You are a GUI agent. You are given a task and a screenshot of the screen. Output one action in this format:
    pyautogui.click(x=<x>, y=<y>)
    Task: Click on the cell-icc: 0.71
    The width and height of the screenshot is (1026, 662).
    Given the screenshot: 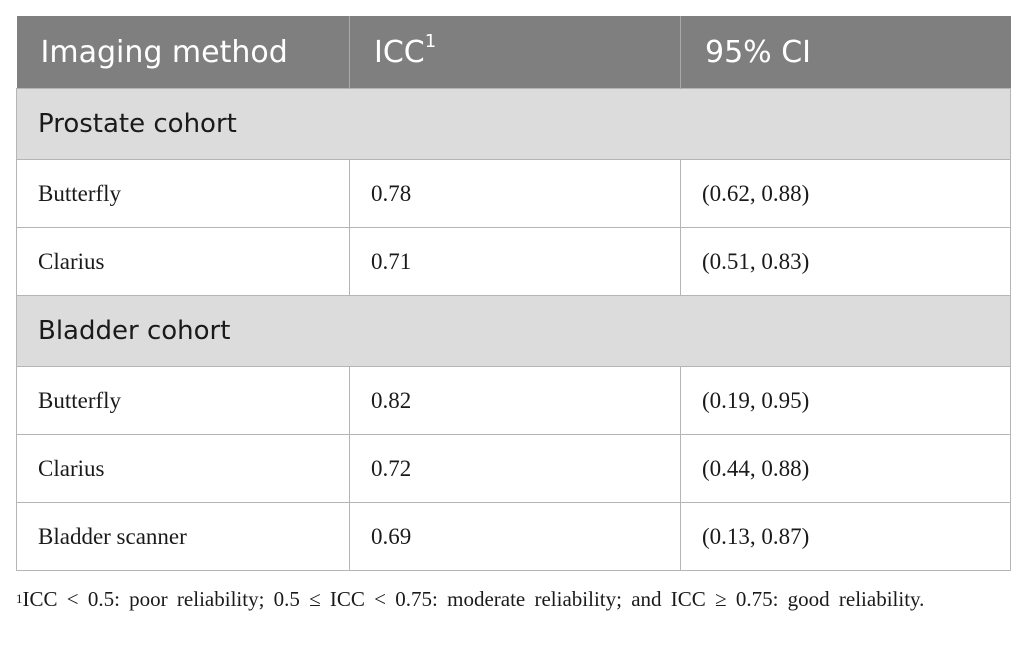 What is the action you would take?
    pyautogui.click(x=515, y=261)
    